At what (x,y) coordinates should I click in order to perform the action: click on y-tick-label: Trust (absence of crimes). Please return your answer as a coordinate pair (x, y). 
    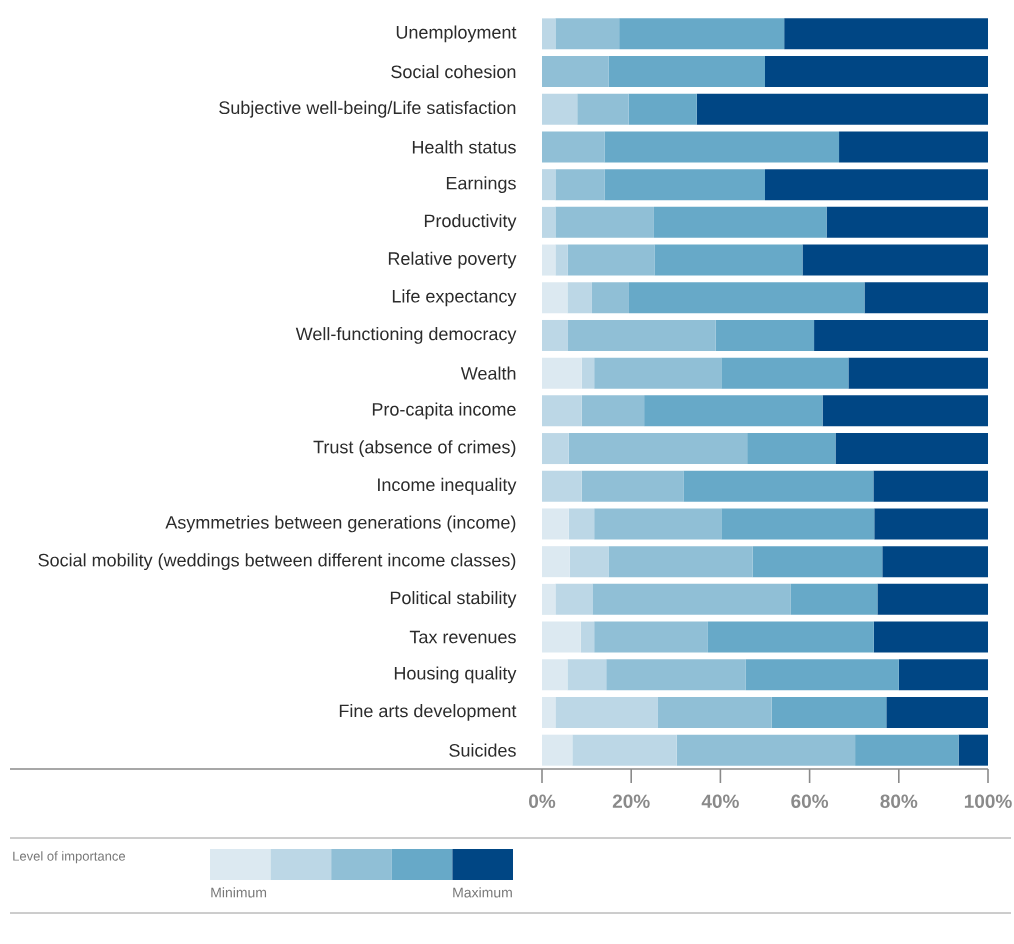
    Looking at the image, I should click on (414, 448).